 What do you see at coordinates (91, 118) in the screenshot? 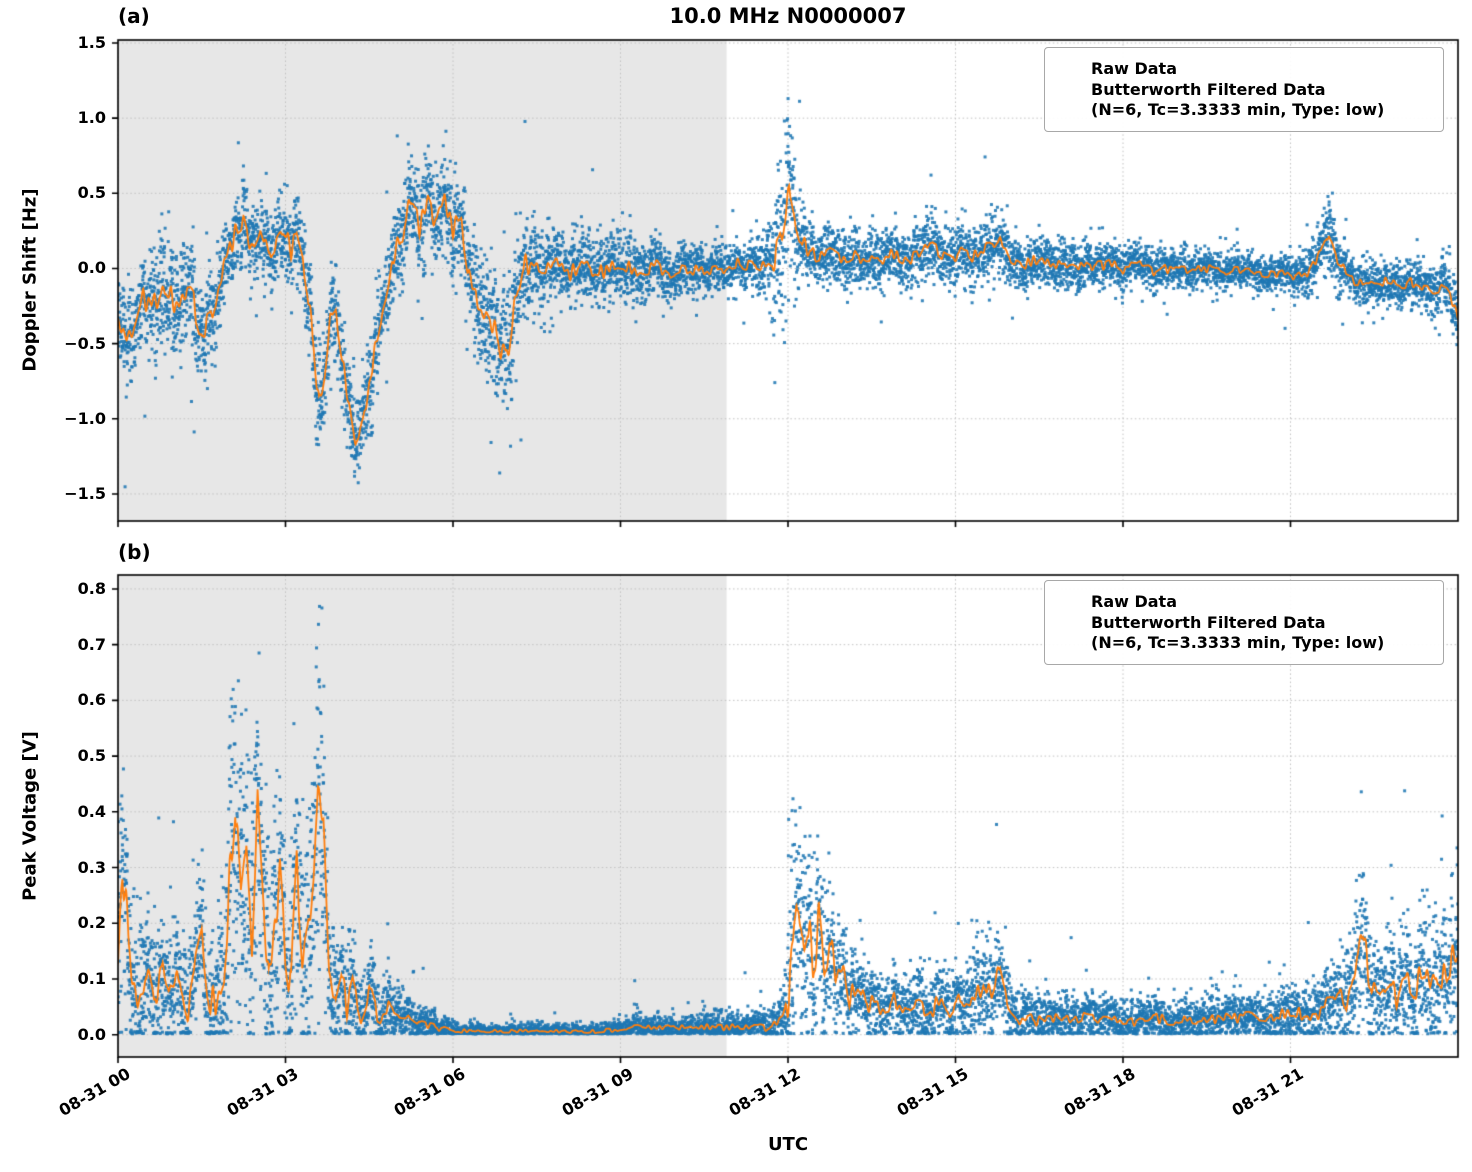
I see `y-tick-label: 1.0` at bounding box center [91, 118].